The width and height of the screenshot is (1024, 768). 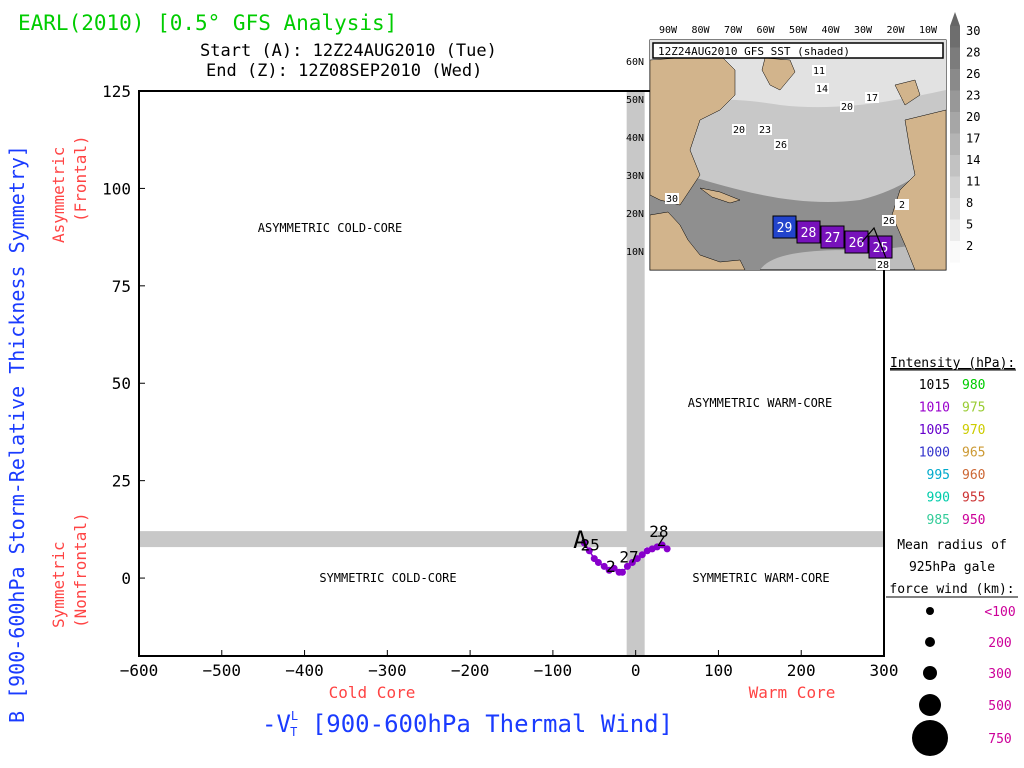 I want to click on inset-lon-label: 40W, so click(x=830, y=30).